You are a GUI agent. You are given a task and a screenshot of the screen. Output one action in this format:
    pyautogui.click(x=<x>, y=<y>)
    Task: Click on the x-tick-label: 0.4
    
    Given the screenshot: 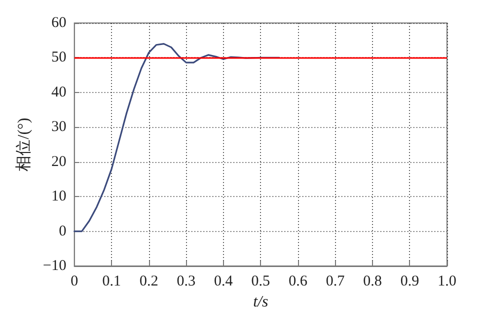 What is the action you would take?
    pyautogui.click(x=224, y=282)
    